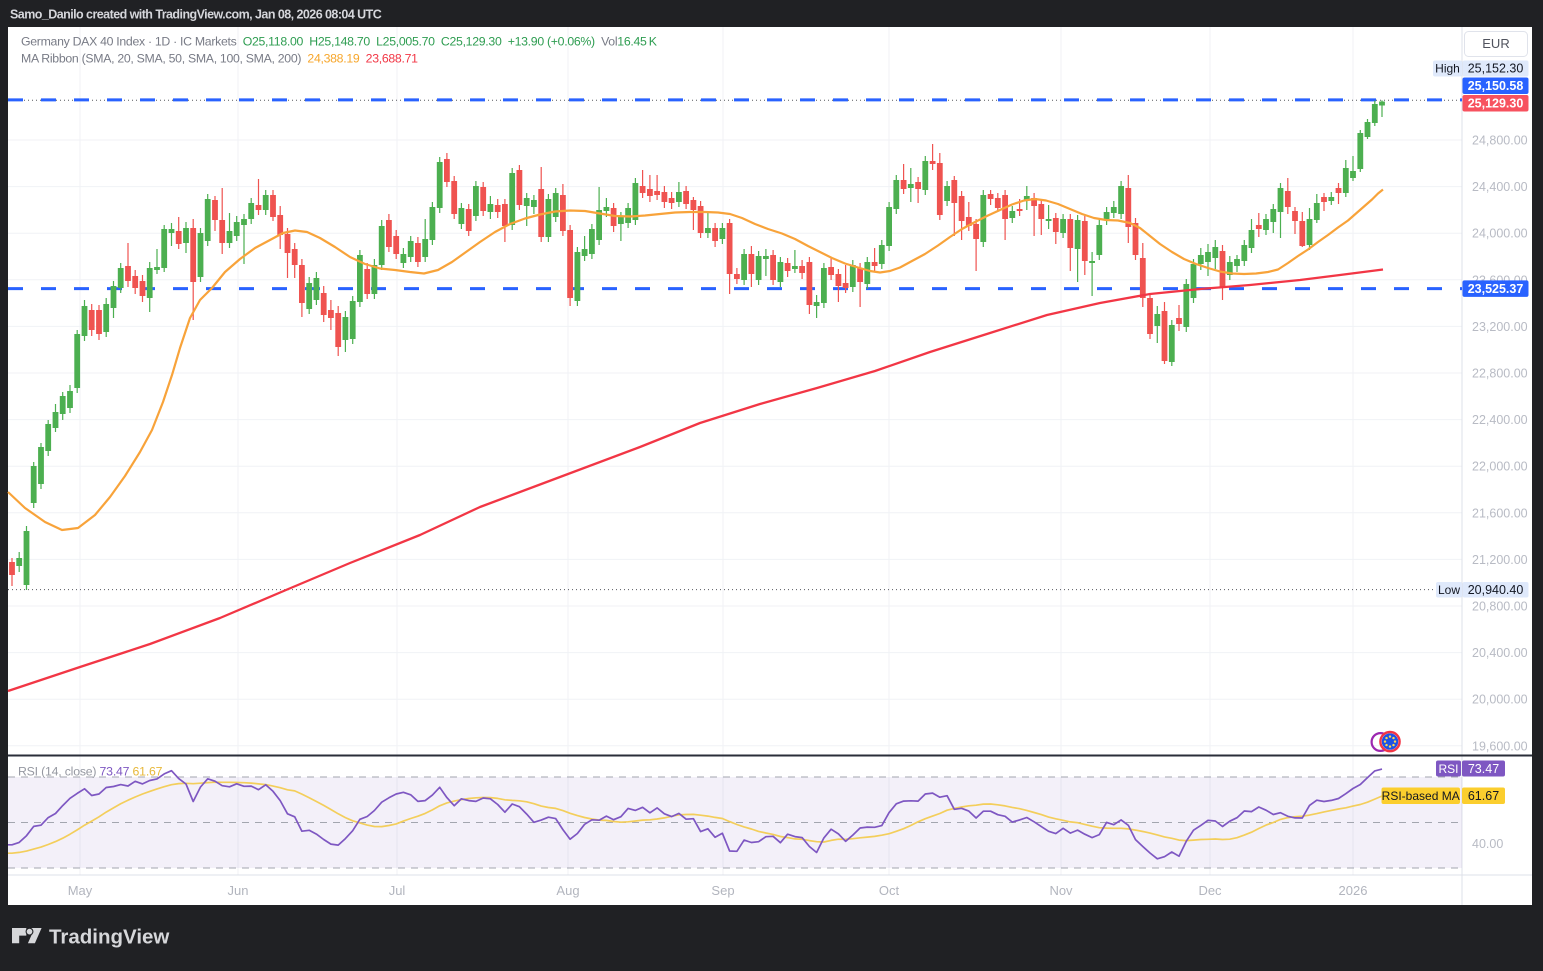 The width and height of the screenshot is (1543, 971). What do you see at coordinates (1495, 43) in the screenshot?
I see `svg-text: EUR` at bounding box center [1495, 43].